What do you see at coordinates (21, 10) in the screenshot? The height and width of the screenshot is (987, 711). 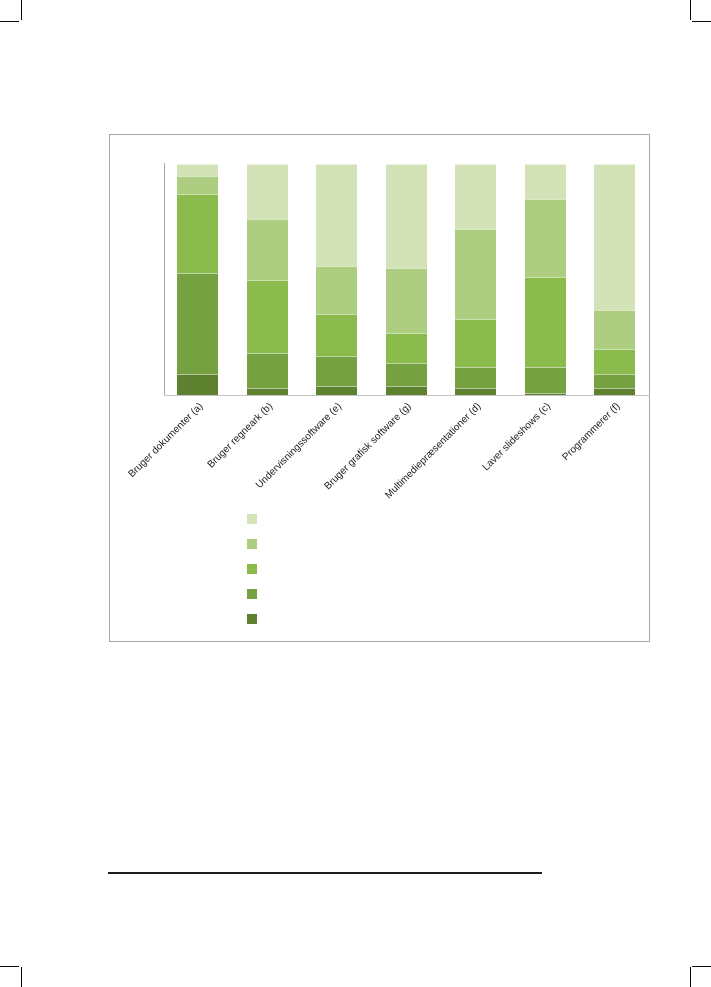 I see `crop-mark-top-left-vertical` at bounding box center [21, 10].